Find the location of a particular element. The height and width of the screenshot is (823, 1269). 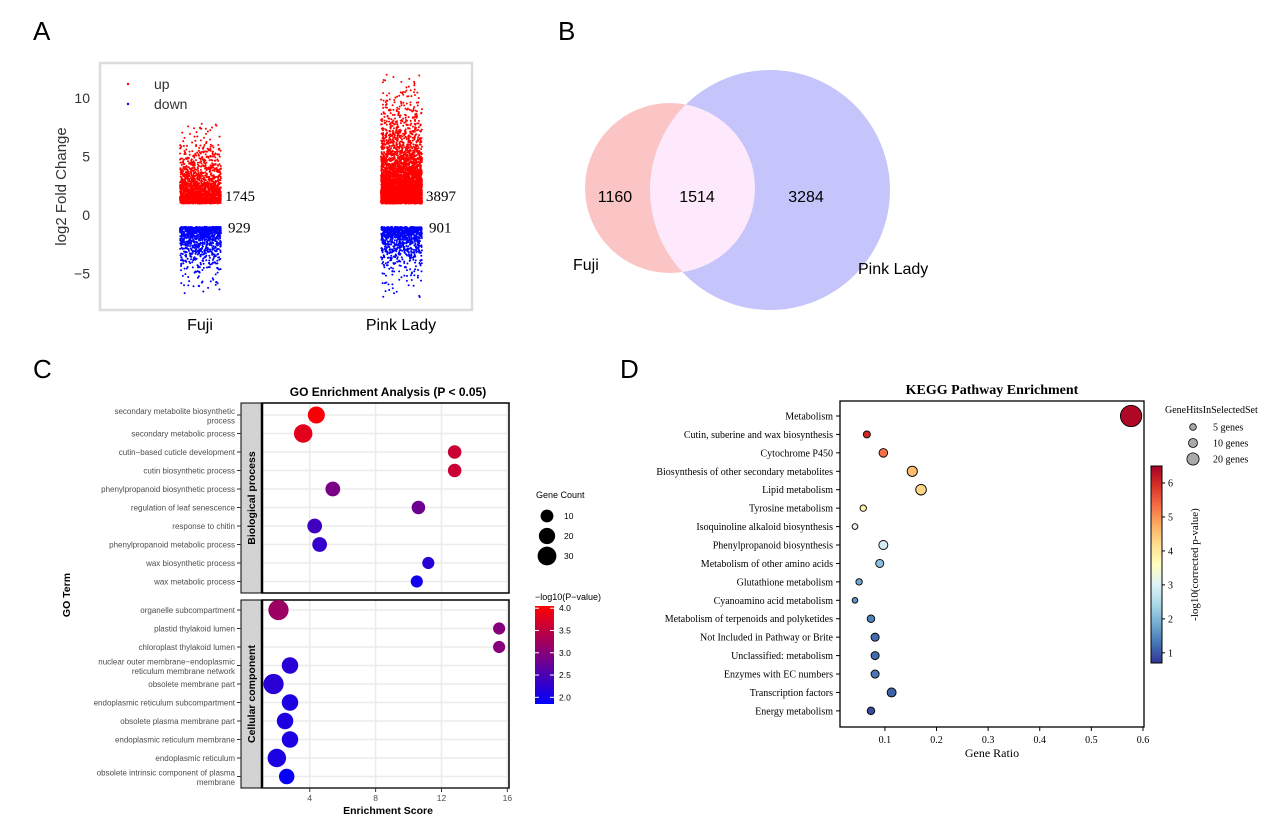

x-tick-label: Fuji is located at coordinates (200, 325).